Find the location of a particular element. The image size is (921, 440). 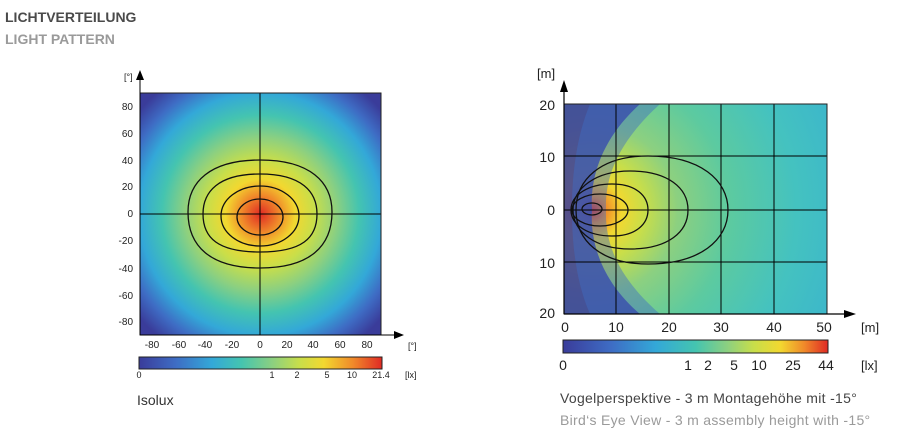

isolux-y-tick: -60 is located at coordinates (126, 296).